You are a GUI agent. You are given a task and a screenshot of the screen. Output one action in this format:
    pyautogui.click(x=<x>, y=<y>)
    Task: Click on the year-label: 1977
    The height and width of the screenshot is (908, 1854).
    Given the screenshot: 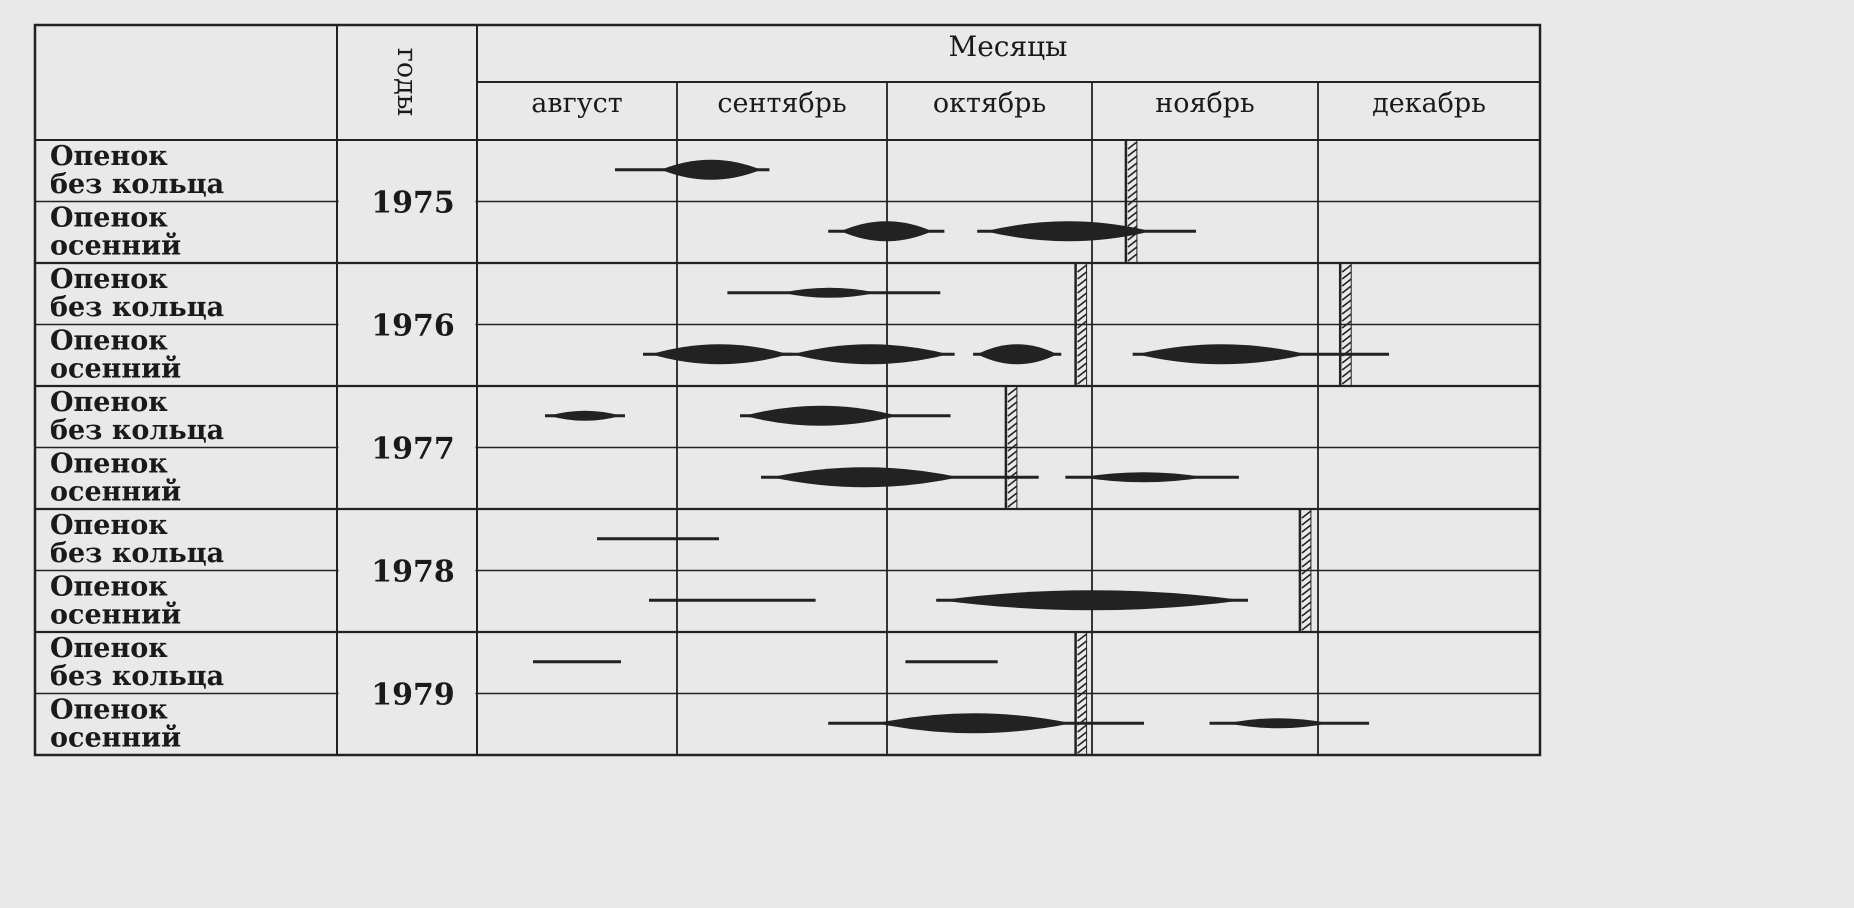 What is the action you would take?
    pyautogui.click(x=413, y=449)
    